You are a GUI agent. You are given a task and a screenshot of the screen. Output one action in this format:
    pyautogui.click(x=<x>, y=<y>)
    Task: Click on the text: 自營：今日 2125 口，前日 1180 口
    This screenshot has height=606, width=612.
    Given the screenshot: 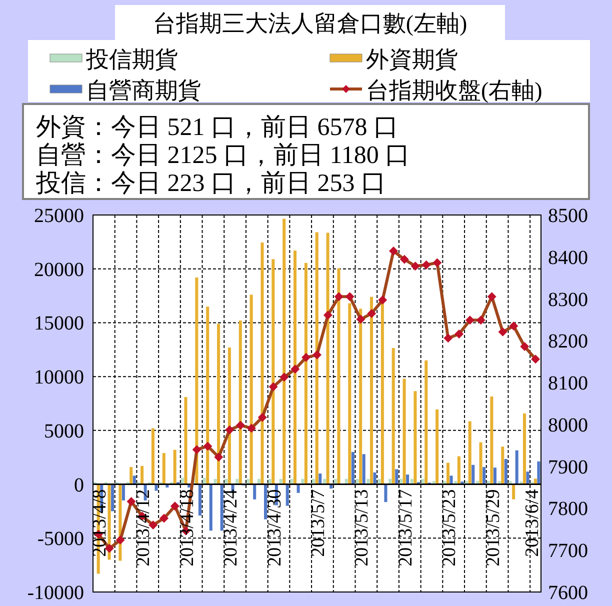 What is the action you would take?
    pyautogui.click(x=223, y=155)
    